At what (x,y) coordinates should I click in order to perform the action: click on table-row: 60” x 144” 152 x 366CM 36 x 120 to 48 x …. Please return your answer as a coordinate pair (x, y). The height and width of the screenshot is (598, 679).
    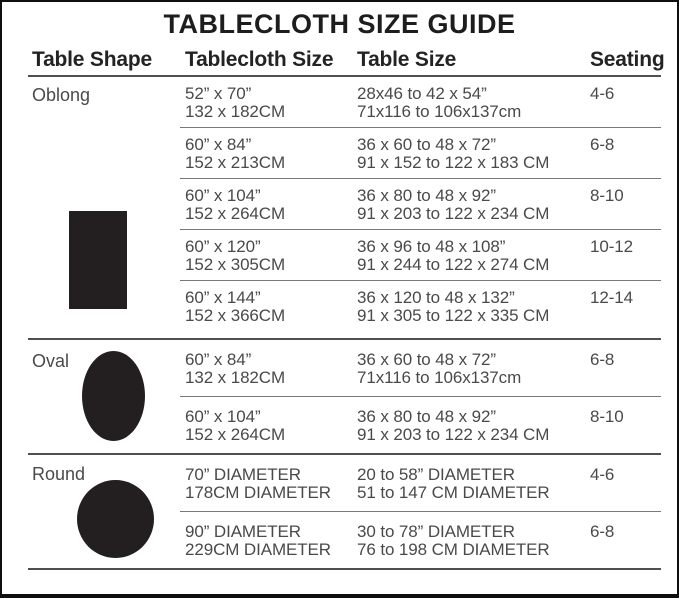
    Looking at the image, I should click on (420, 309).